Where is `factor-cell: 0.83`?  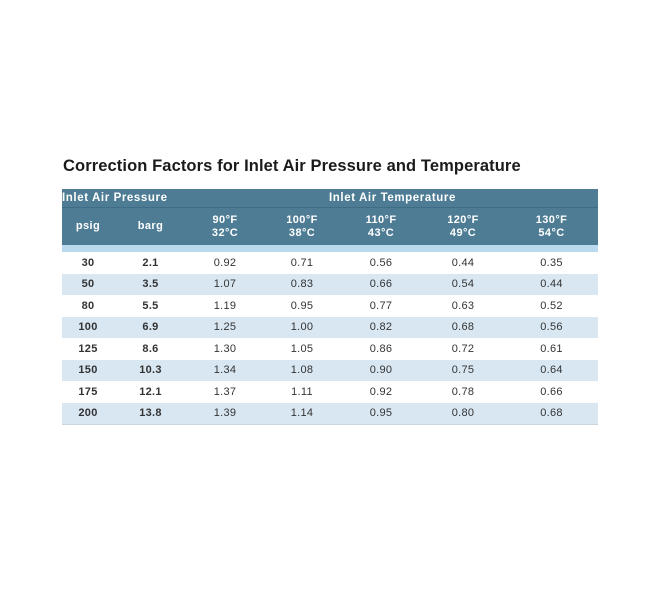
factor-cell: 0.83 is located at coordinates (302, 284).